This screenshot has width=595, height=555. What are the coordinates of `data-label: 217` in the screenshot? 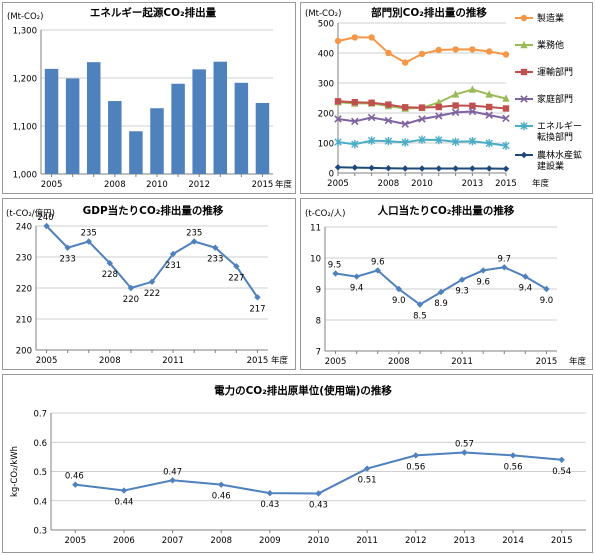 It's located at (257, 309).